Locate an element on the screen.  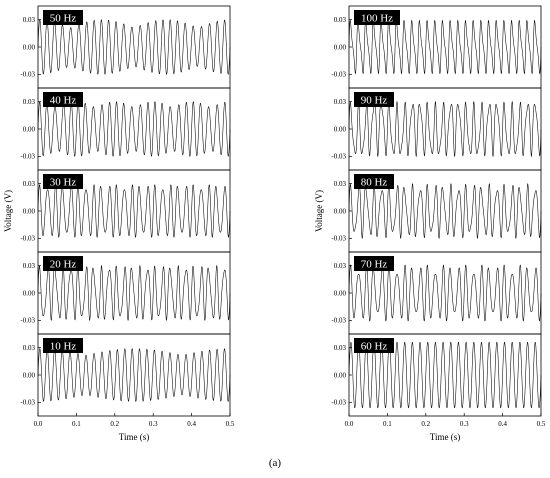
frequency-label: 100 Hz is located at coordinates (377, 17).